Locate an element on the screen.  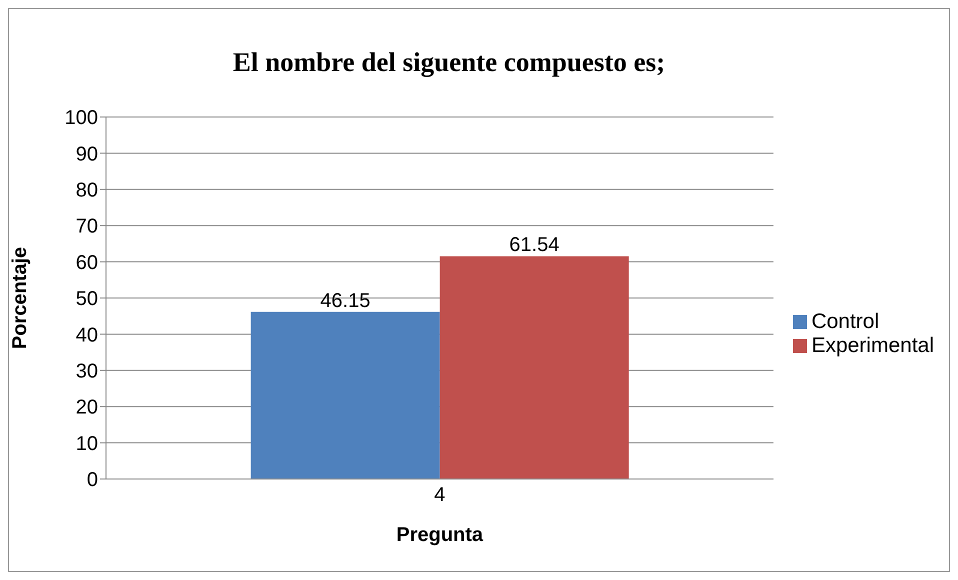
y-tick-label: 50 is located at coordinates (87, 299).